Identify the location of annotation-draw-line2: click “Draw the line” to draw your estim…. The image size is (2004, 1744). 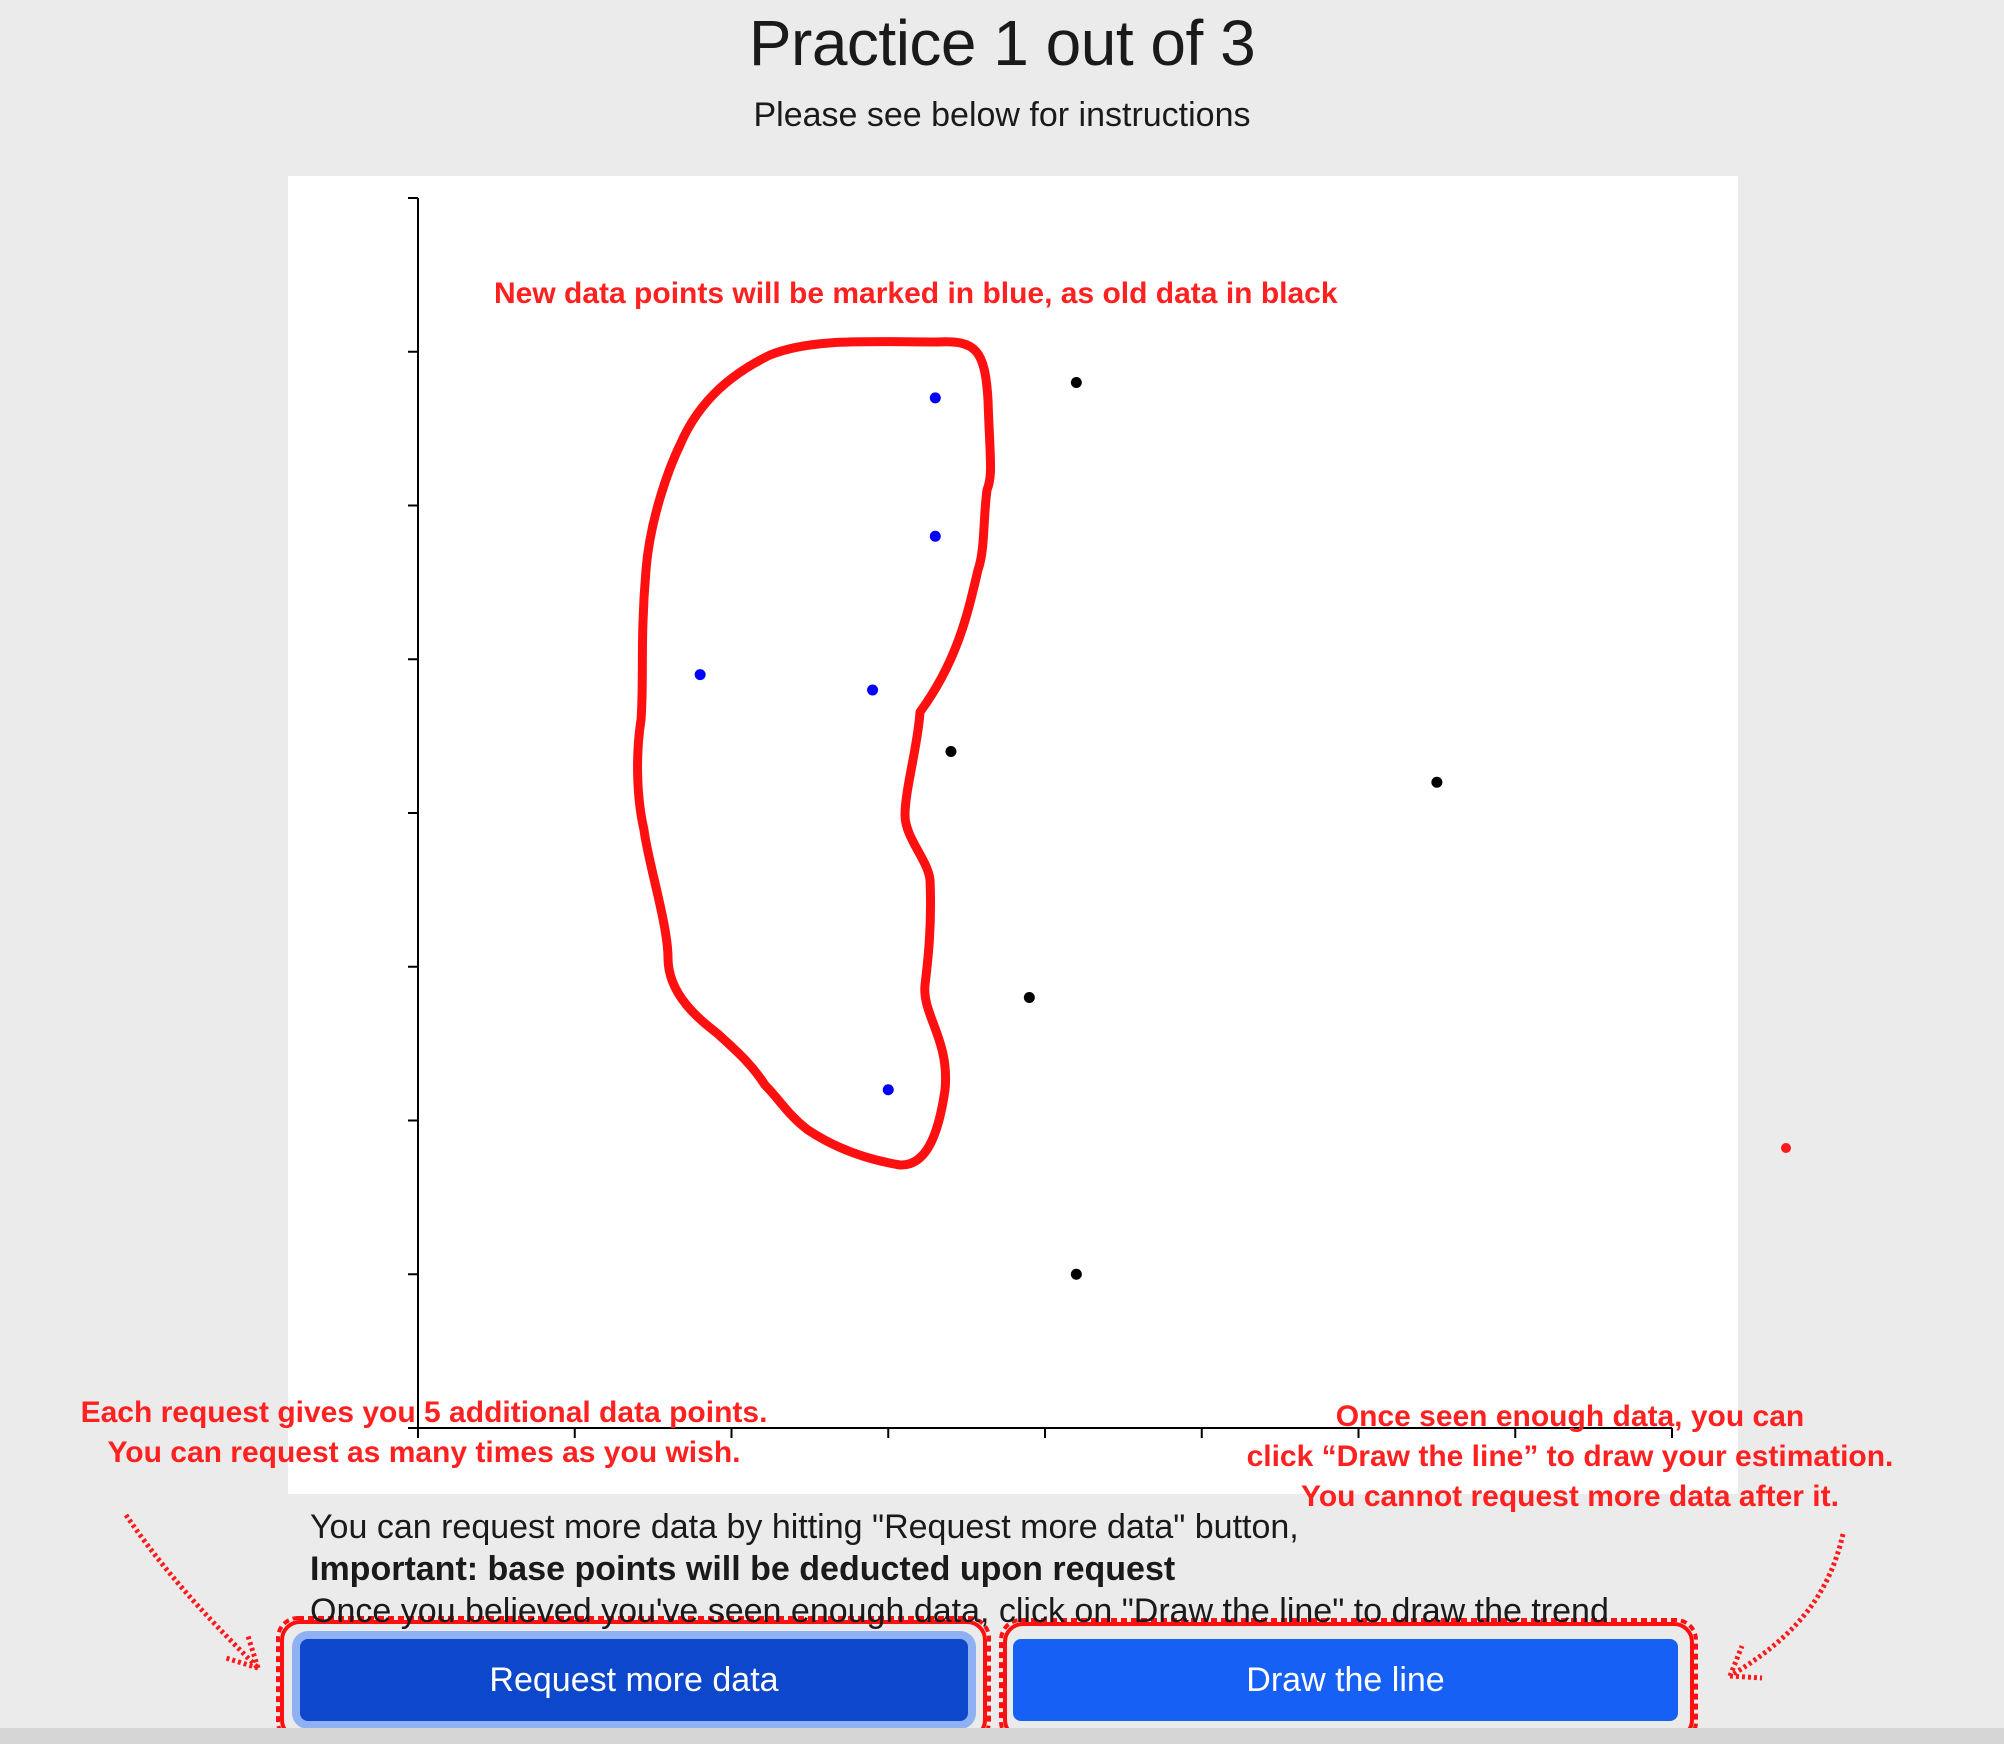
(1570, 1456).